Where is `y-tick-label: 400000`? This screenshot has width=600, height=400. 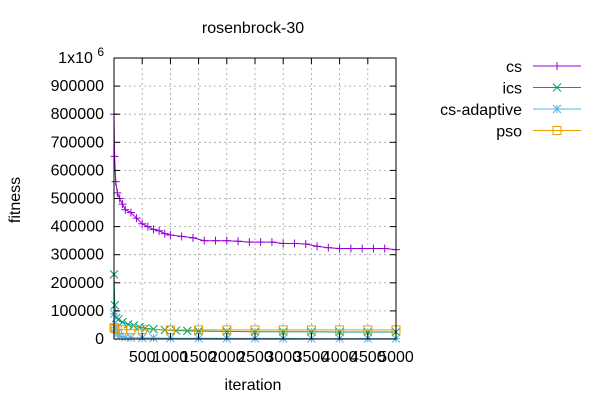
y-tick-label: 400000 is located at coordinates (77, 227).